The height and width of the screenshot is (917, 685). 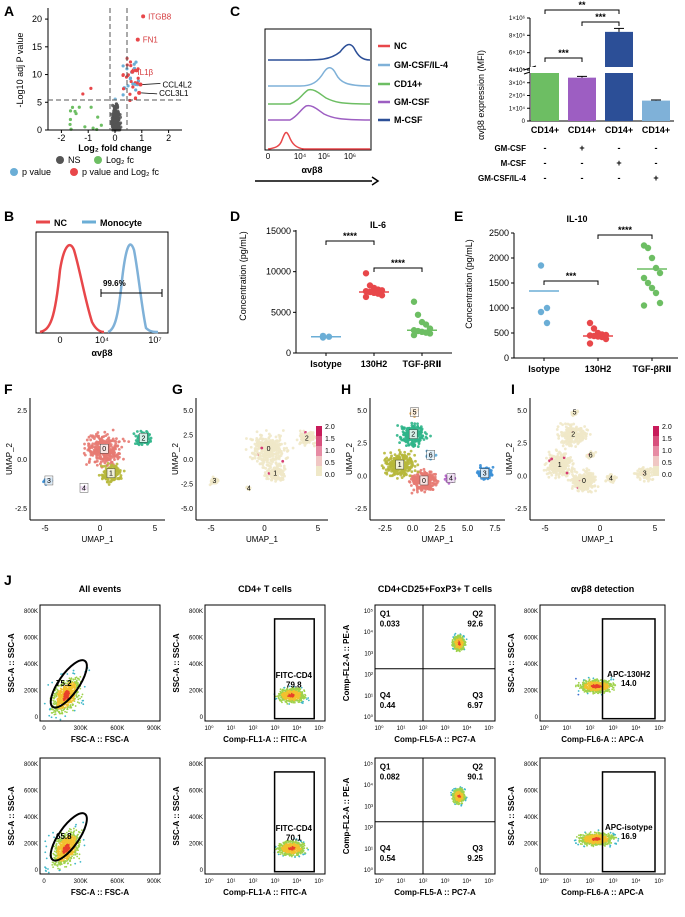 I want to click on j-r1-c2-xtick: 10⁵, so click(x=319, y=728).